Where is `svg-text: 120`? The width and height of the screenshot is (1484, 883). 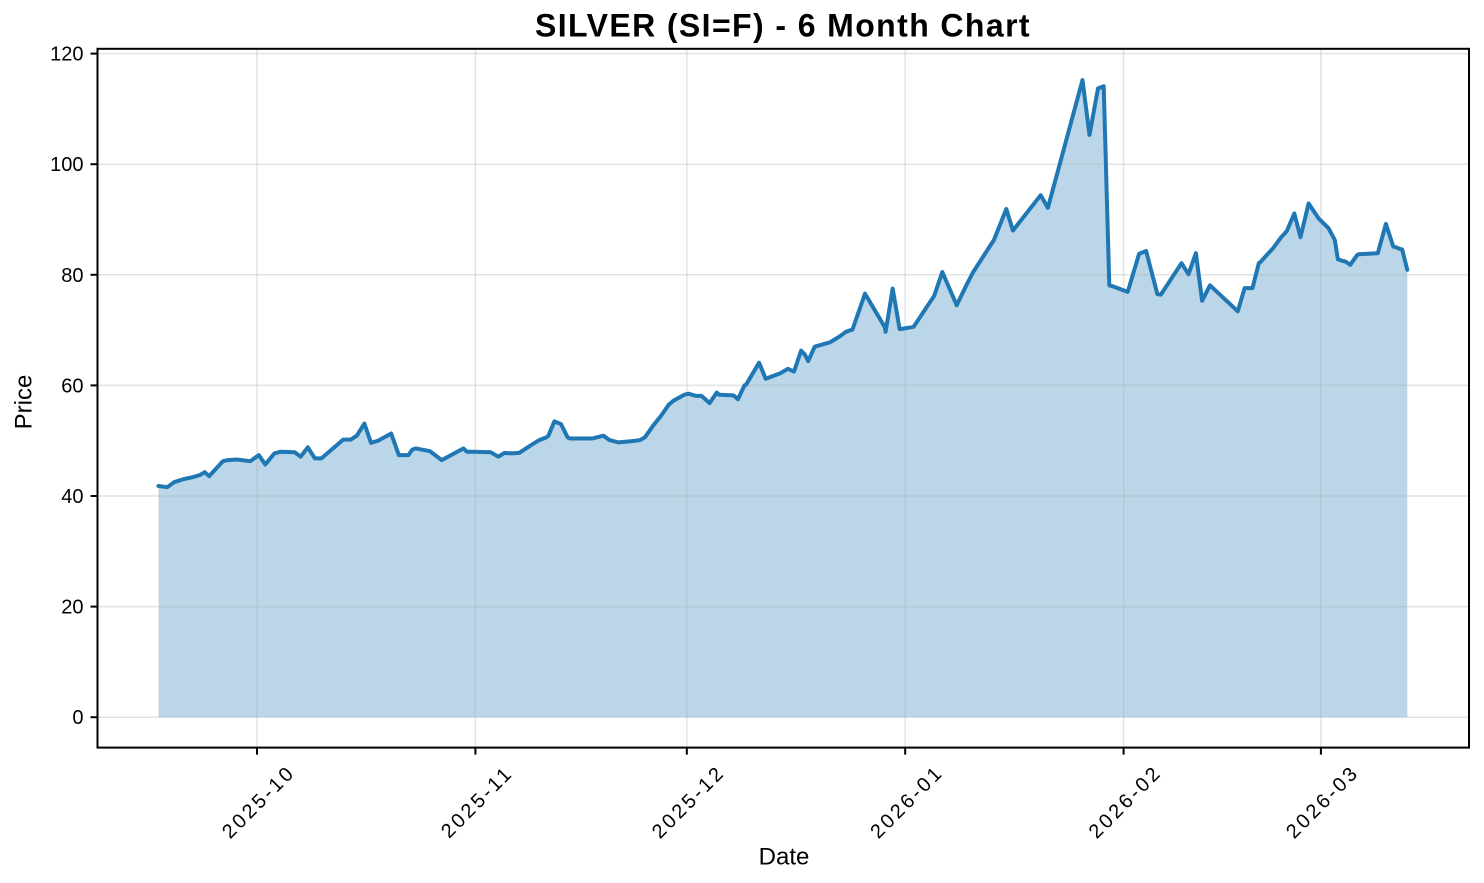 svg-text: 120 is located at coordinates (66, 55).